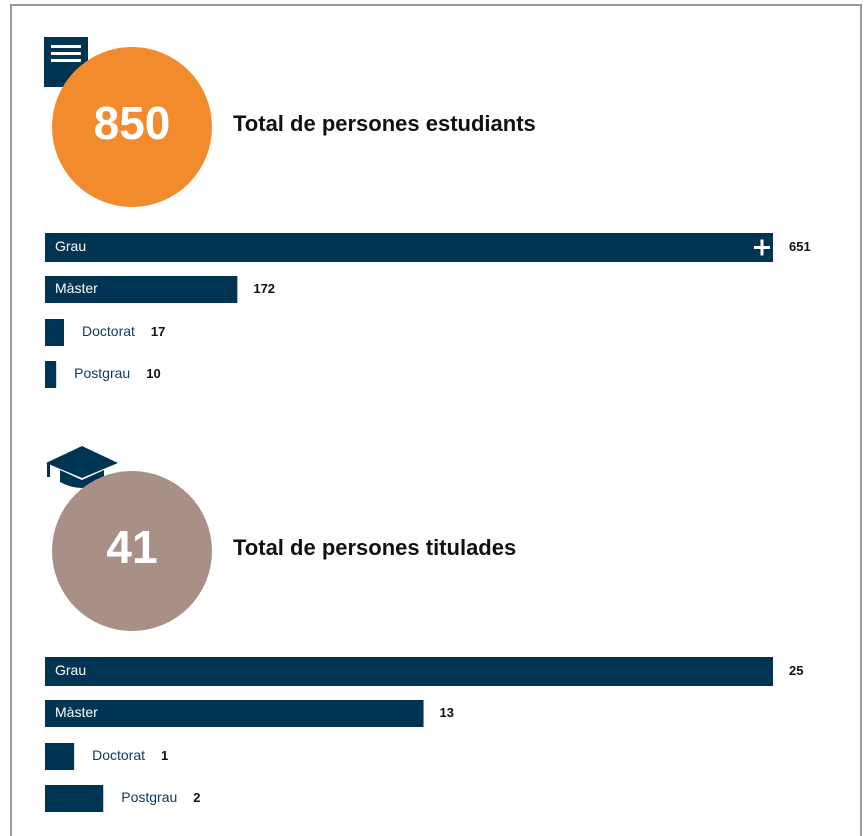  I want to click on value-label: 172, so click(264, 288).